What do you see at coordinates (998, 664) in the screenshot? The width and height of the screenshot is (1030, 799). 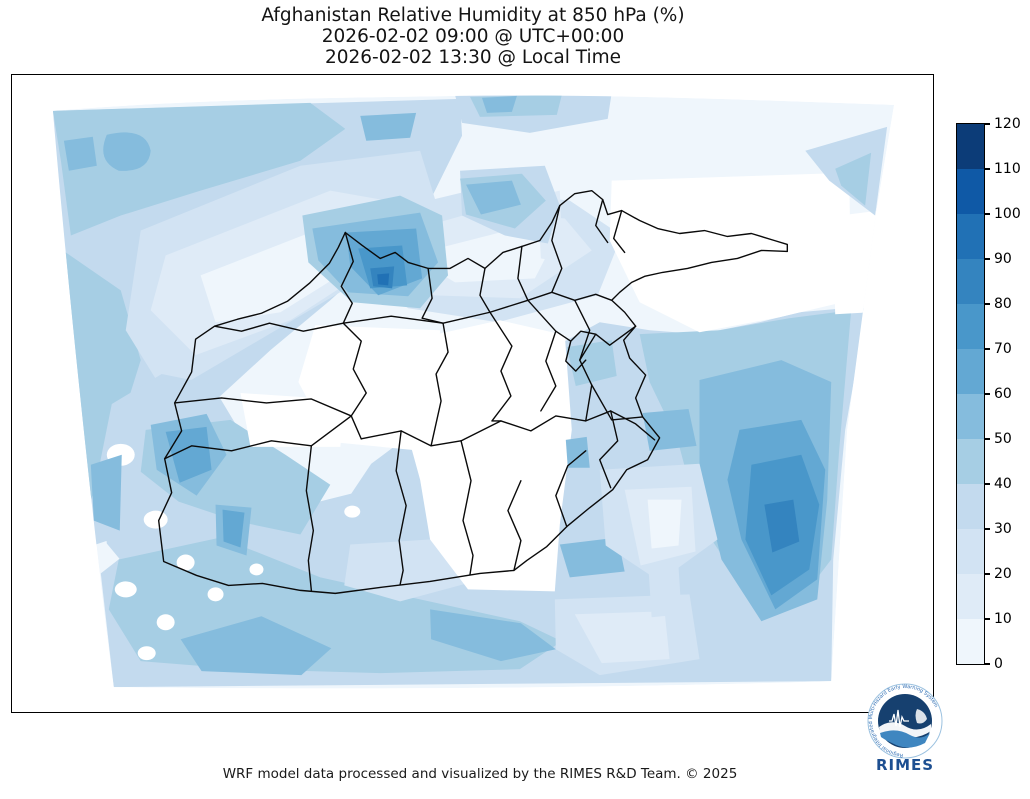 I see `colorbar-tick-label: 0` at bounding box center [998, 664].